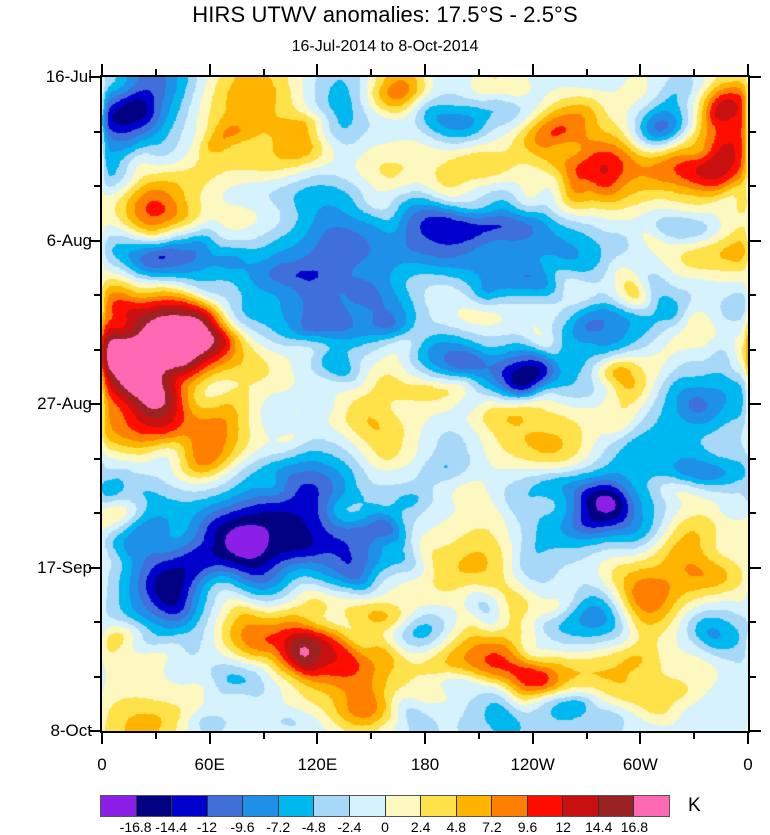  I want to click on colorbar-tick-label: 0, so click(385, 827).